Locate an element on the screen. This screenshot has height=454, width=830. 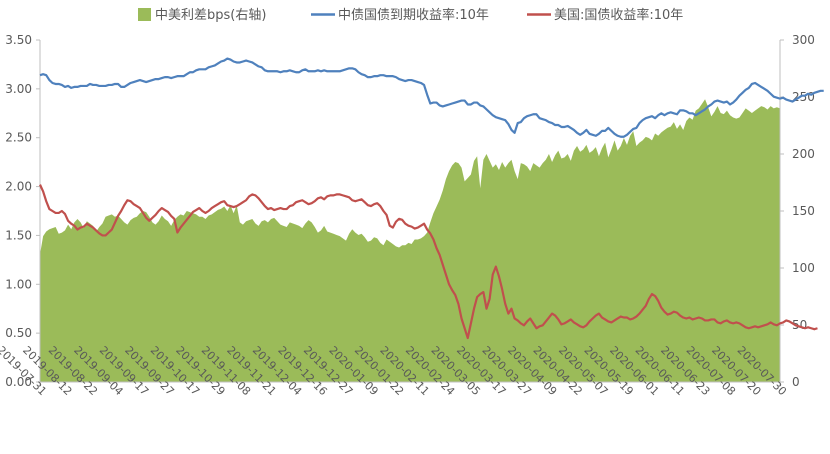
right-tick-label: 300 is located at coordinates (803, 40).